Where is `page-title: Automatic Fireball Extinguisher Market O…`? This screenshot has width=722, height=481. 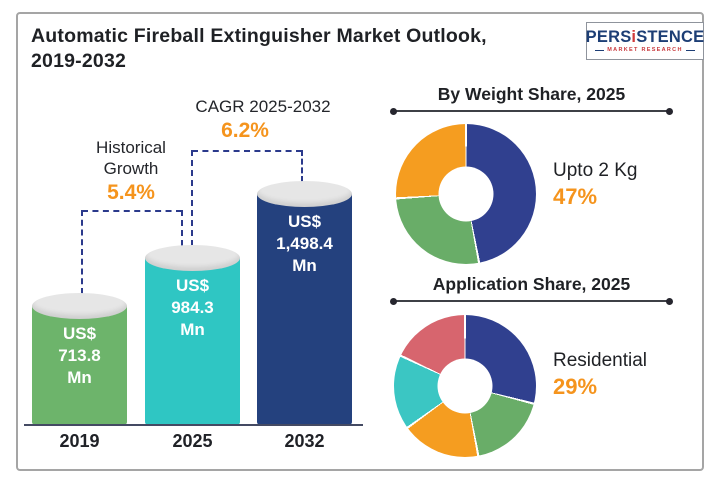
page-title: Automatic Fireball Extinguisher Market O… is located at coordinates (301, 49).